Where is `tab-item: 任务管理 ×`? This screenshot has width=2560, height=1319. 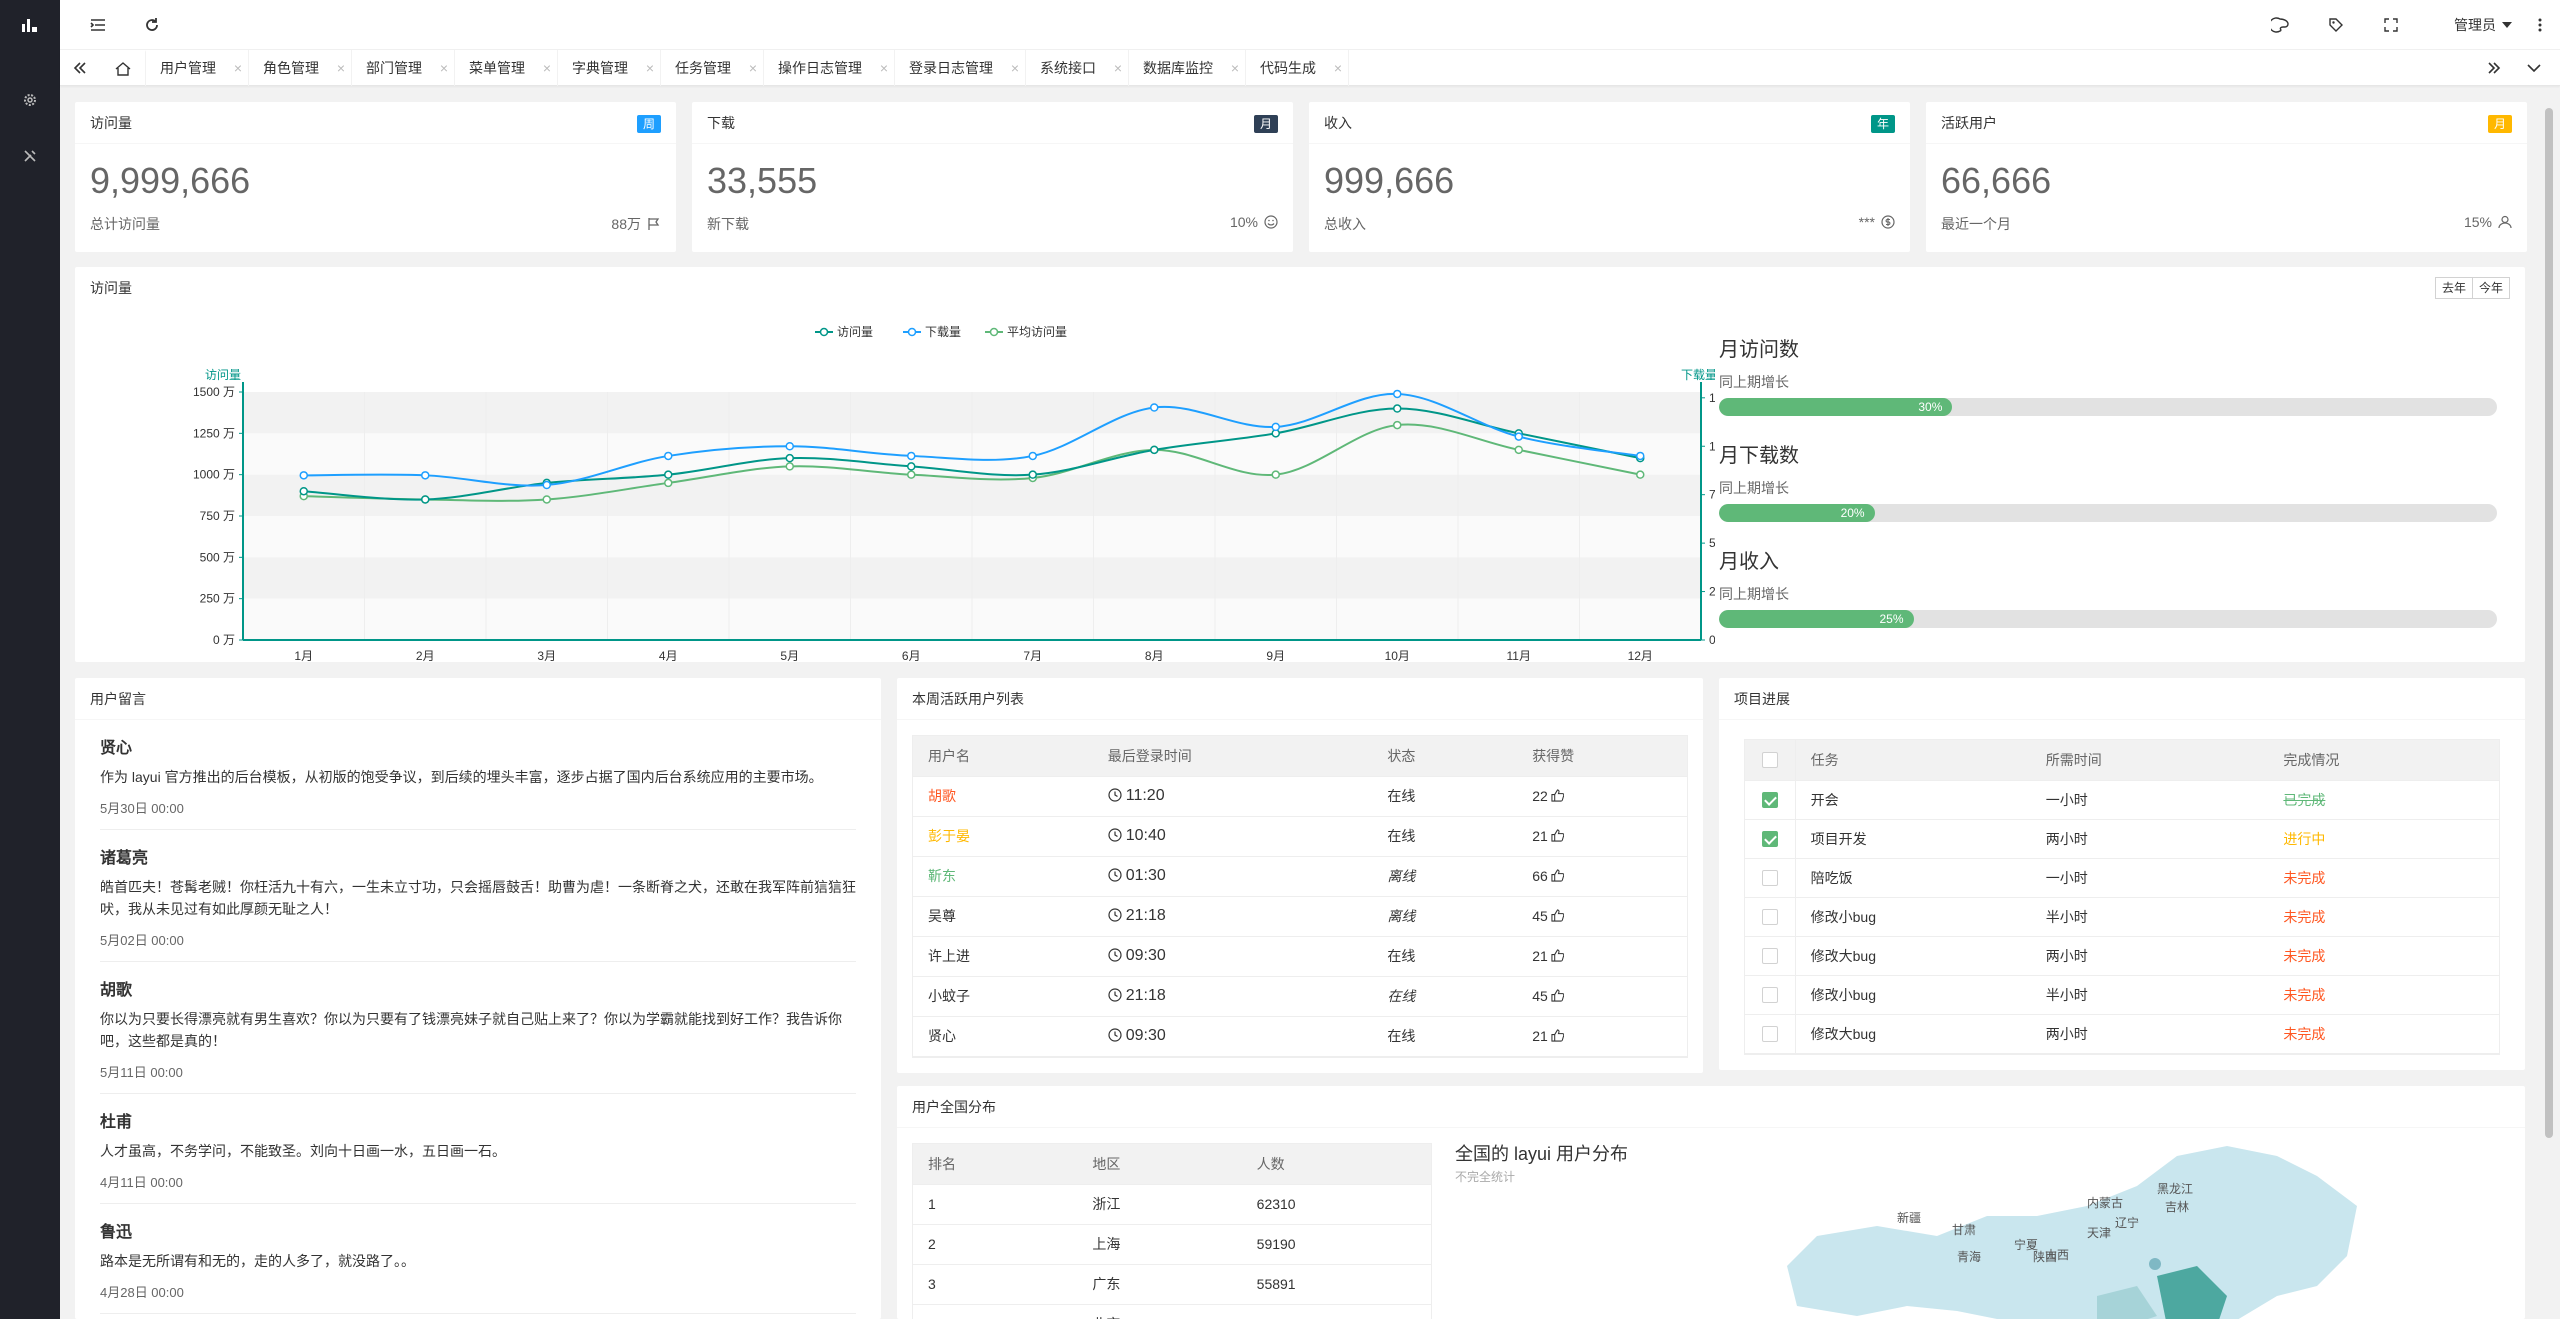
tab-item: 任务管理 × is located at coordinates (712, 68).